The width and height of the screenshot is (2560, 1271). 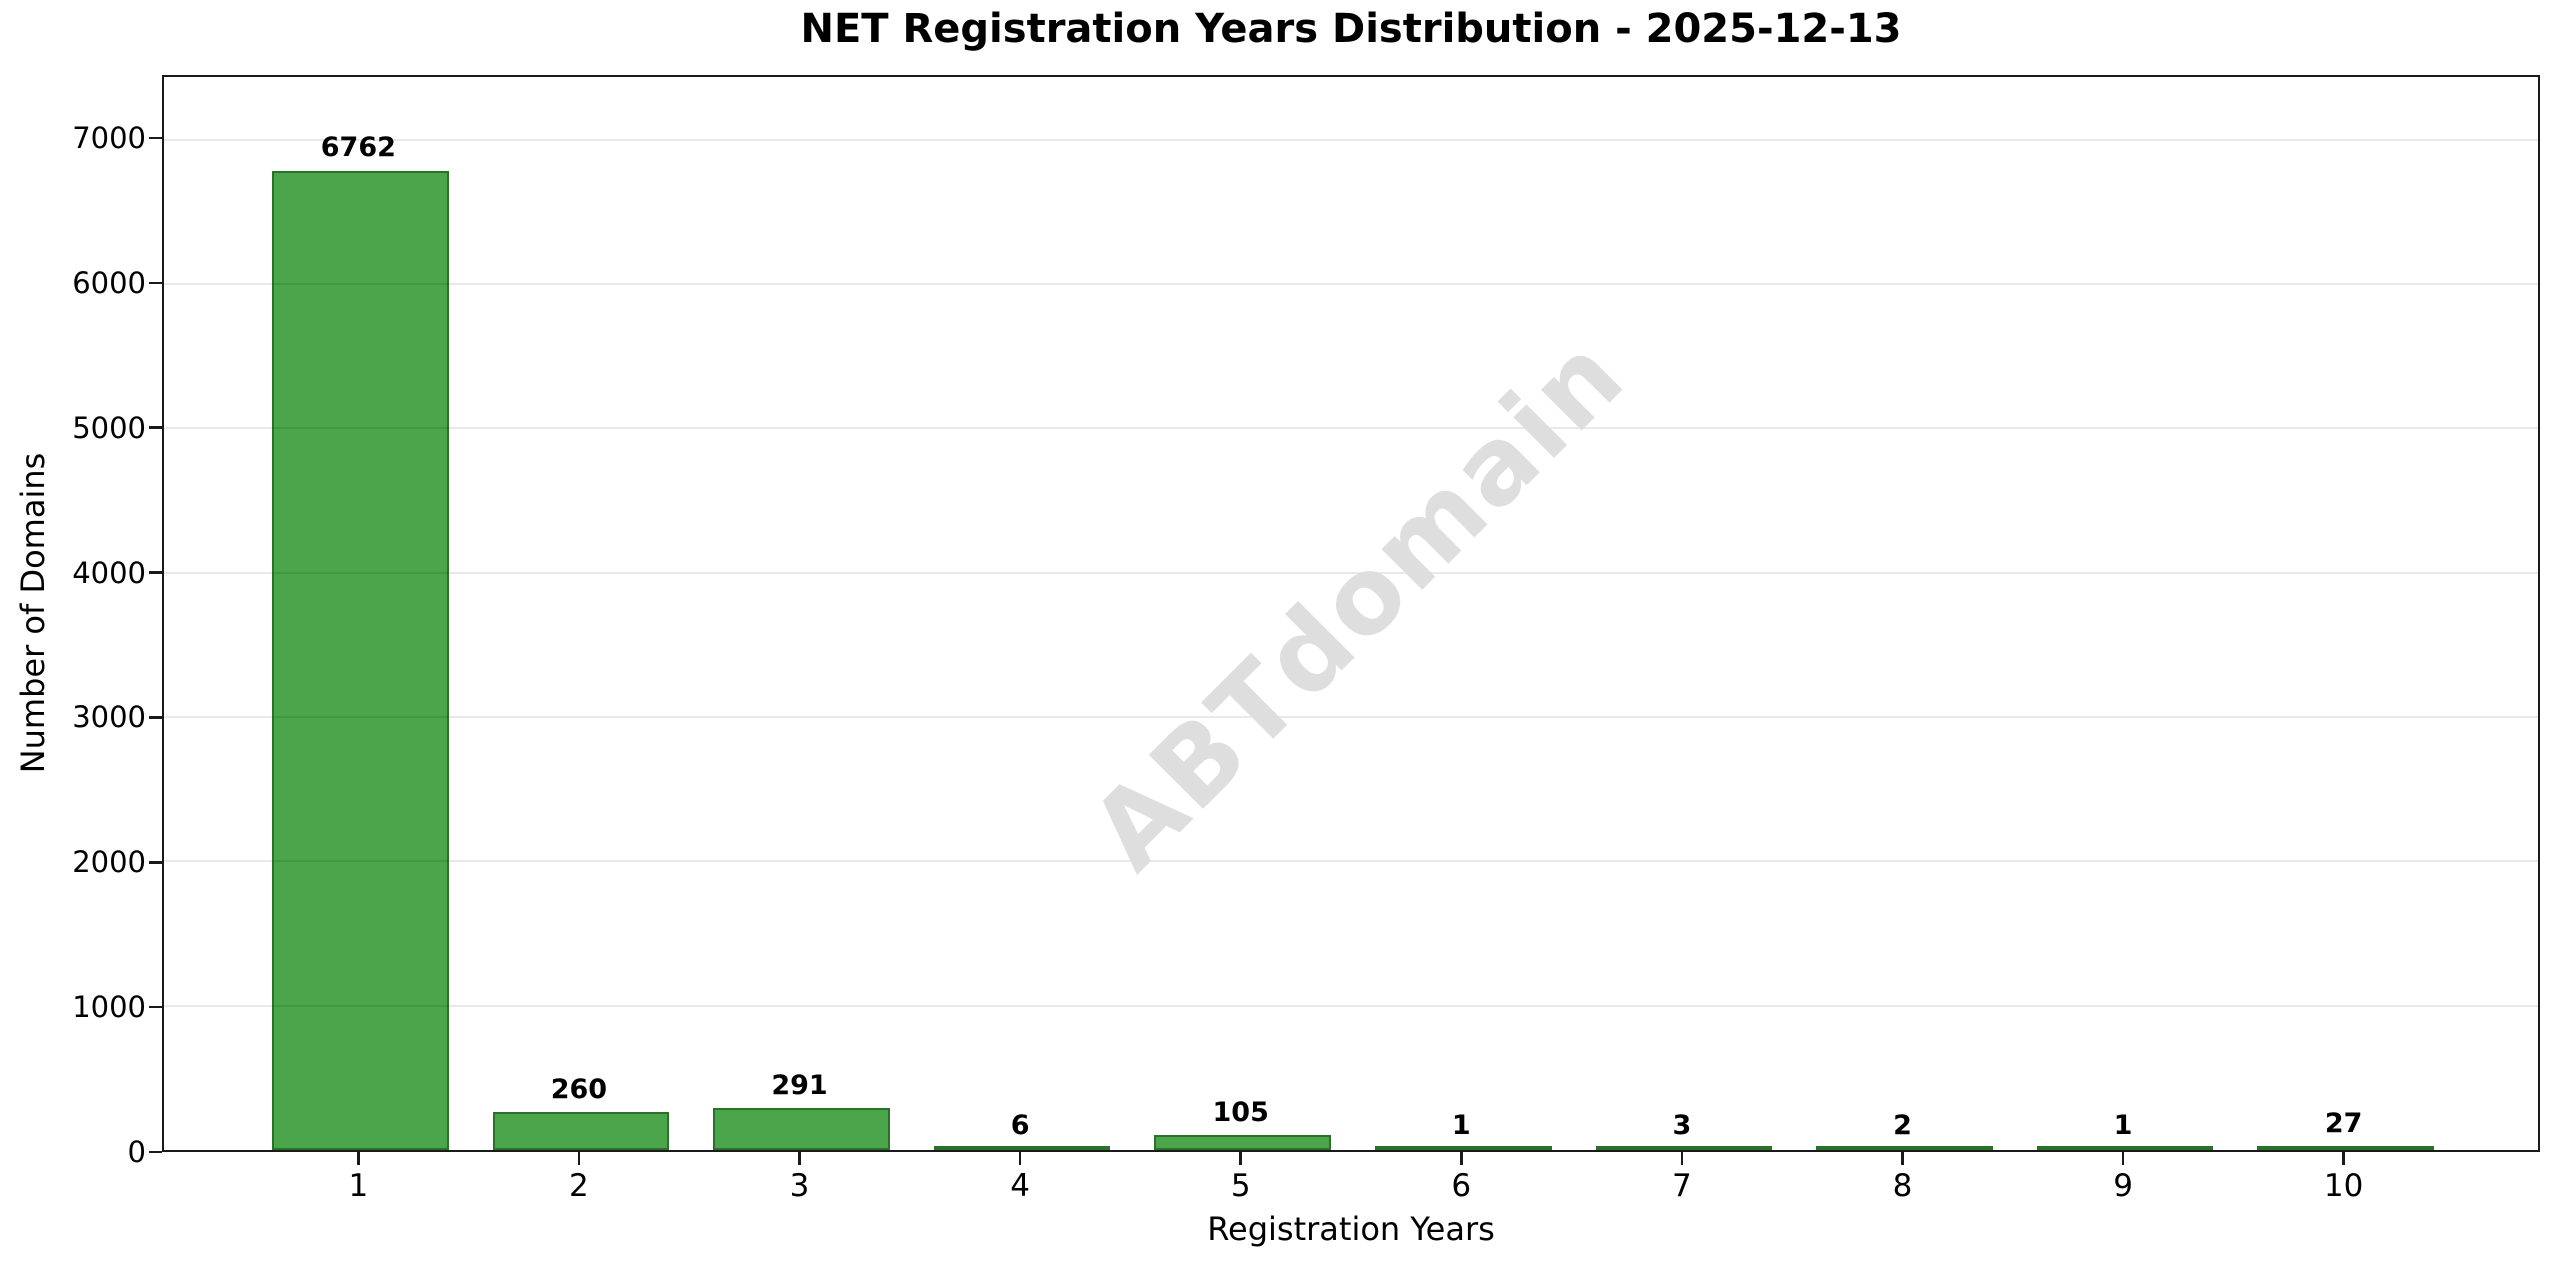 What do you see at coordinates (109, 282) in the screenshot?
I see `y-tick-label: 6000` at bounding box center [109, 282].